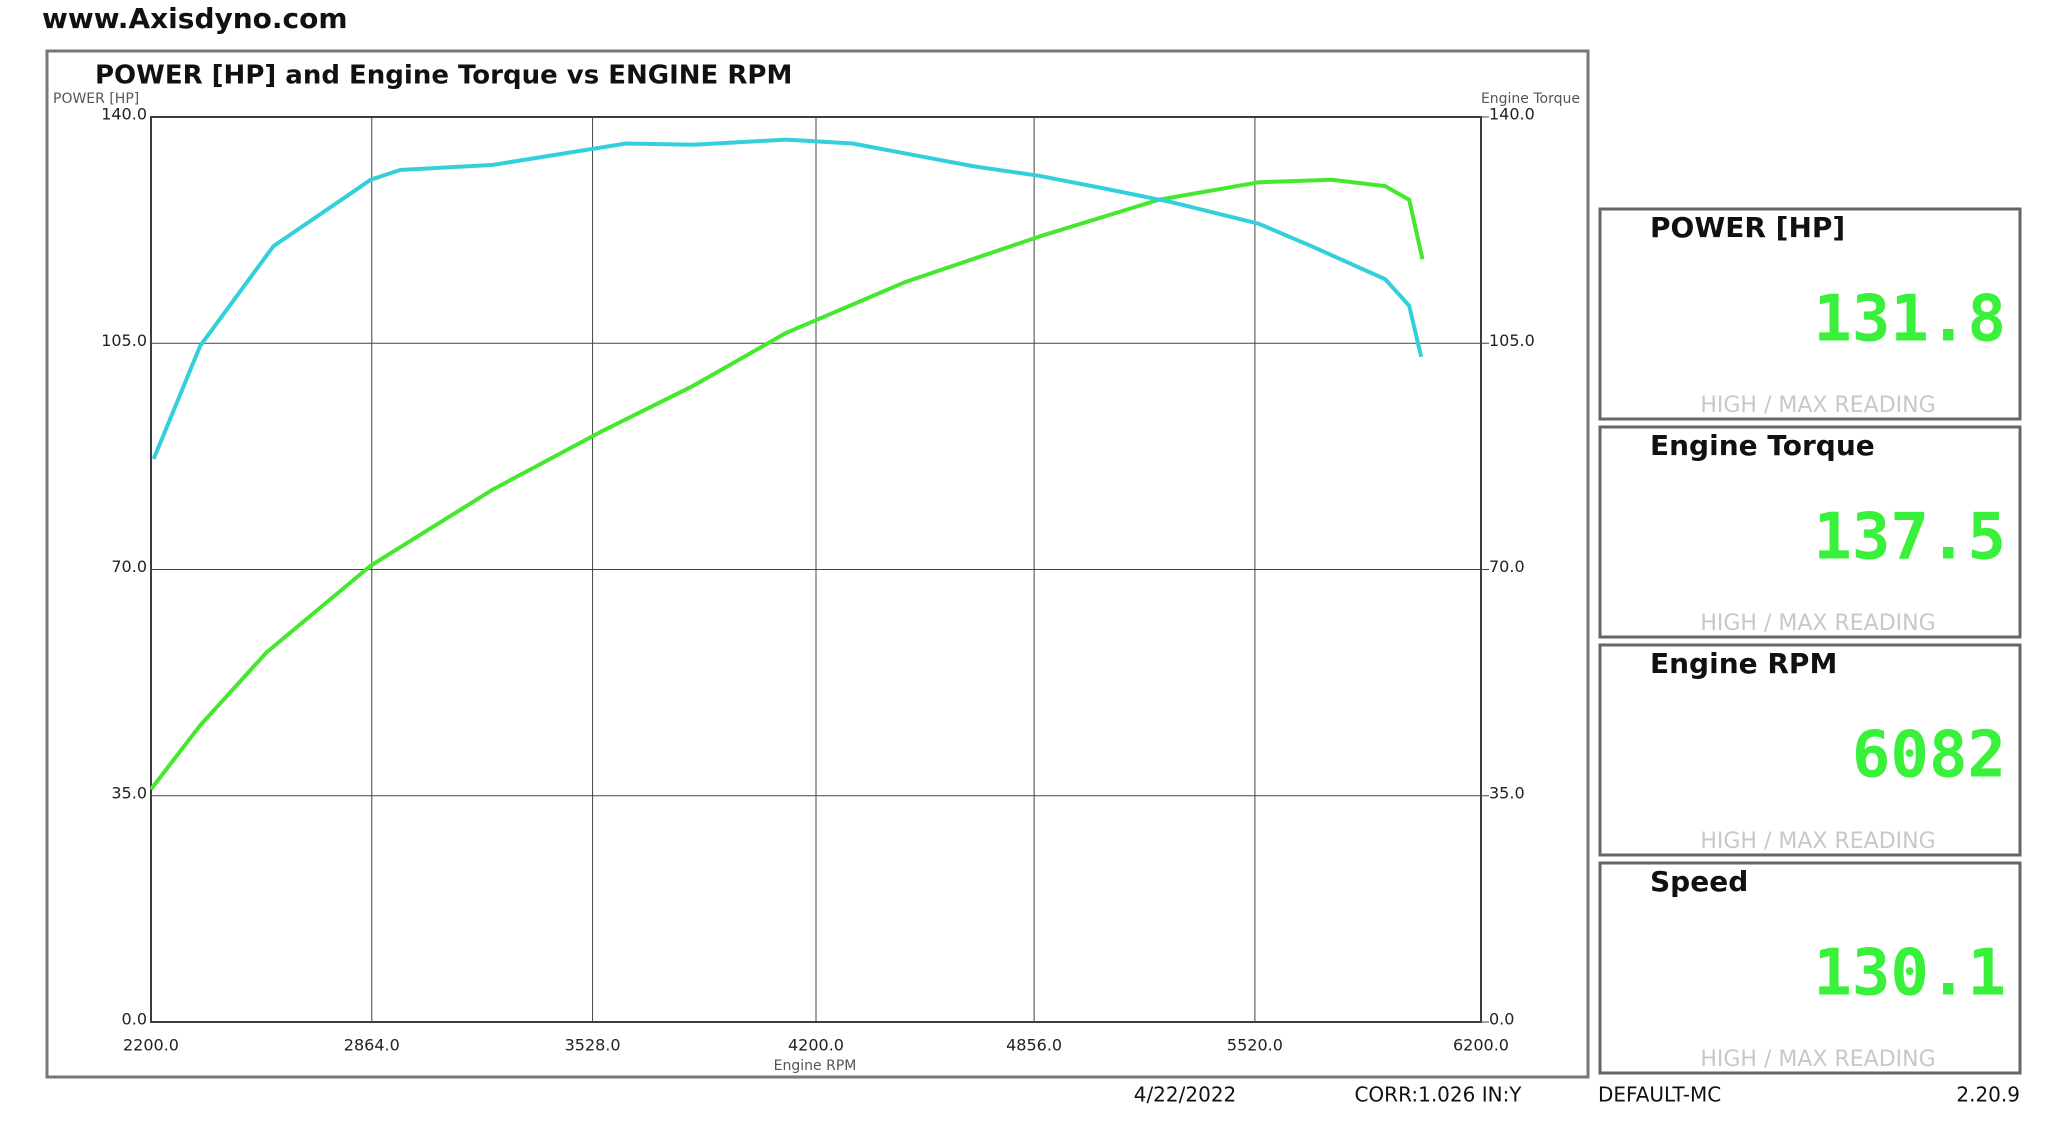 The image size is (2067, 1122). I want to click on y-tick-label: 70.0, so click(129, 566).